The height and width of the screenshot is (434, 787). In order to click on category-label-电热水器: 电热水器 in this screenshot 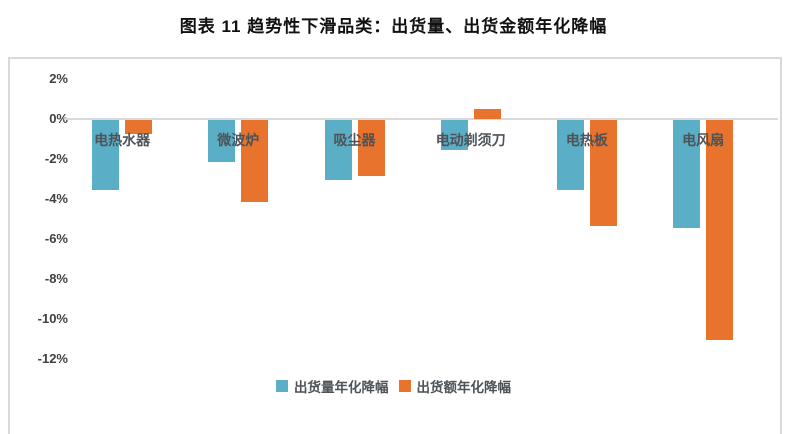, I will do `click(122, 140)`.